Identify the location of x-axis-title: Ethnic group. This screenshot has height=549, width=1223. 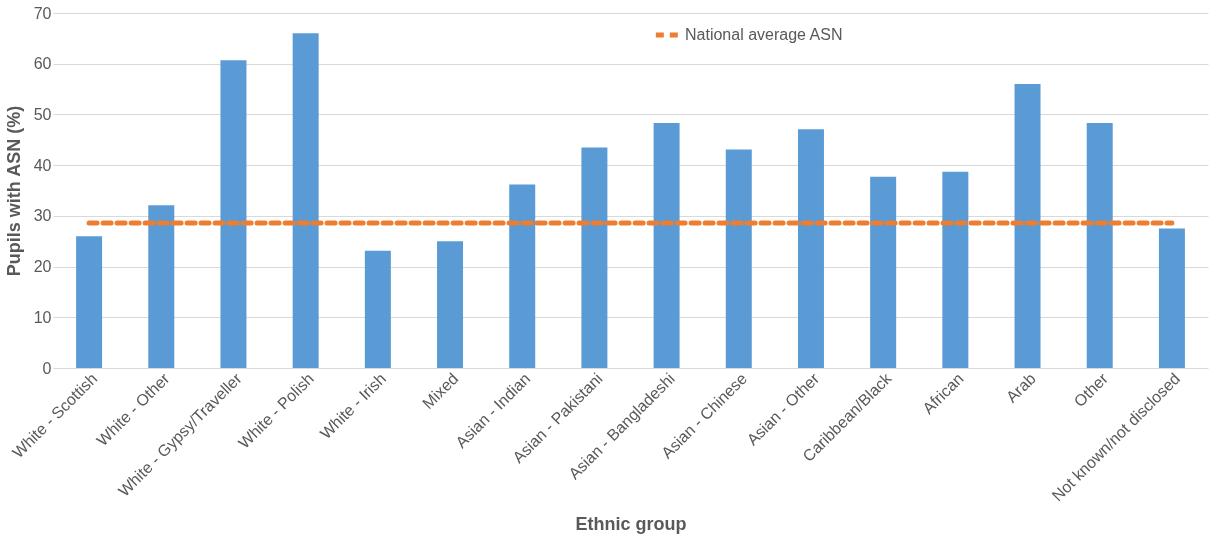
(631, 524).